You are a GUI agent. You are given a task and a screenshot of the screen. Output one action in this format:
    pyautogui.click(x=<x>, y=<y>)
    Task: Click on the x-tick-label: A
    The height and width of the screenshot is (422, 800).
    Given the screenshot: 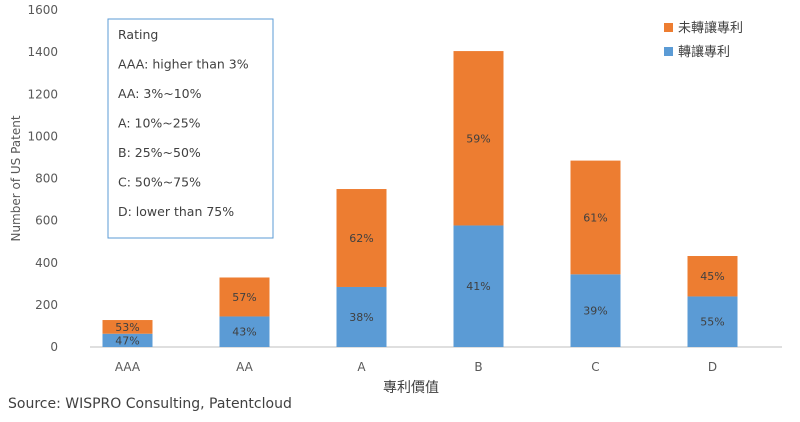 What is the action you would take?
    pyautogui.click(x=361, y=367)
    